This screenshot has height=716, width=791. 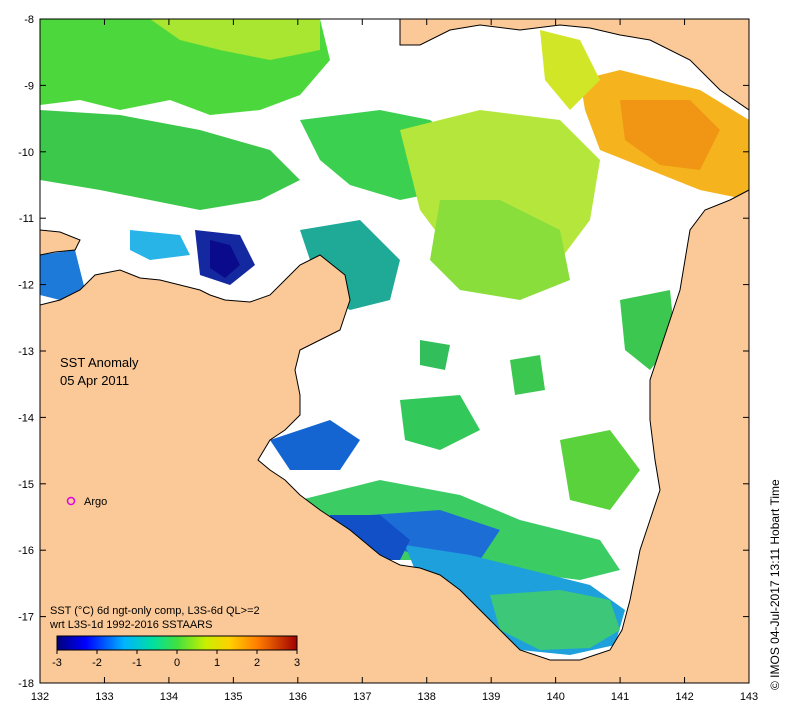 I want to click on colorbar-tick-label: -1, so click(x=137, y=663).